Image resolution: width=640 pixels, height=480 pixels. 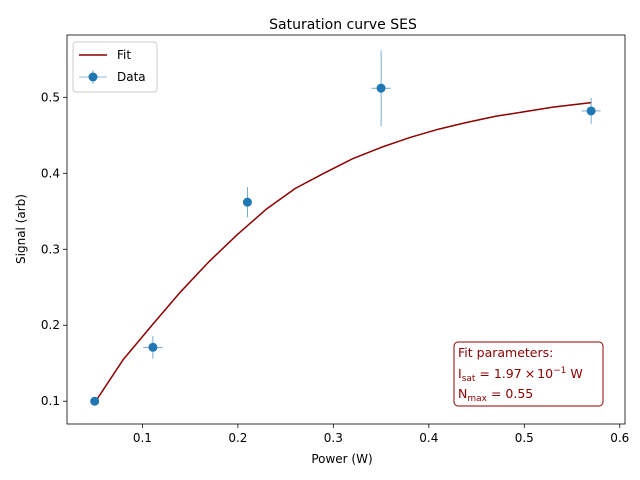 I want to click on x-axis-label: Power (W), so click(x=341, y=459).